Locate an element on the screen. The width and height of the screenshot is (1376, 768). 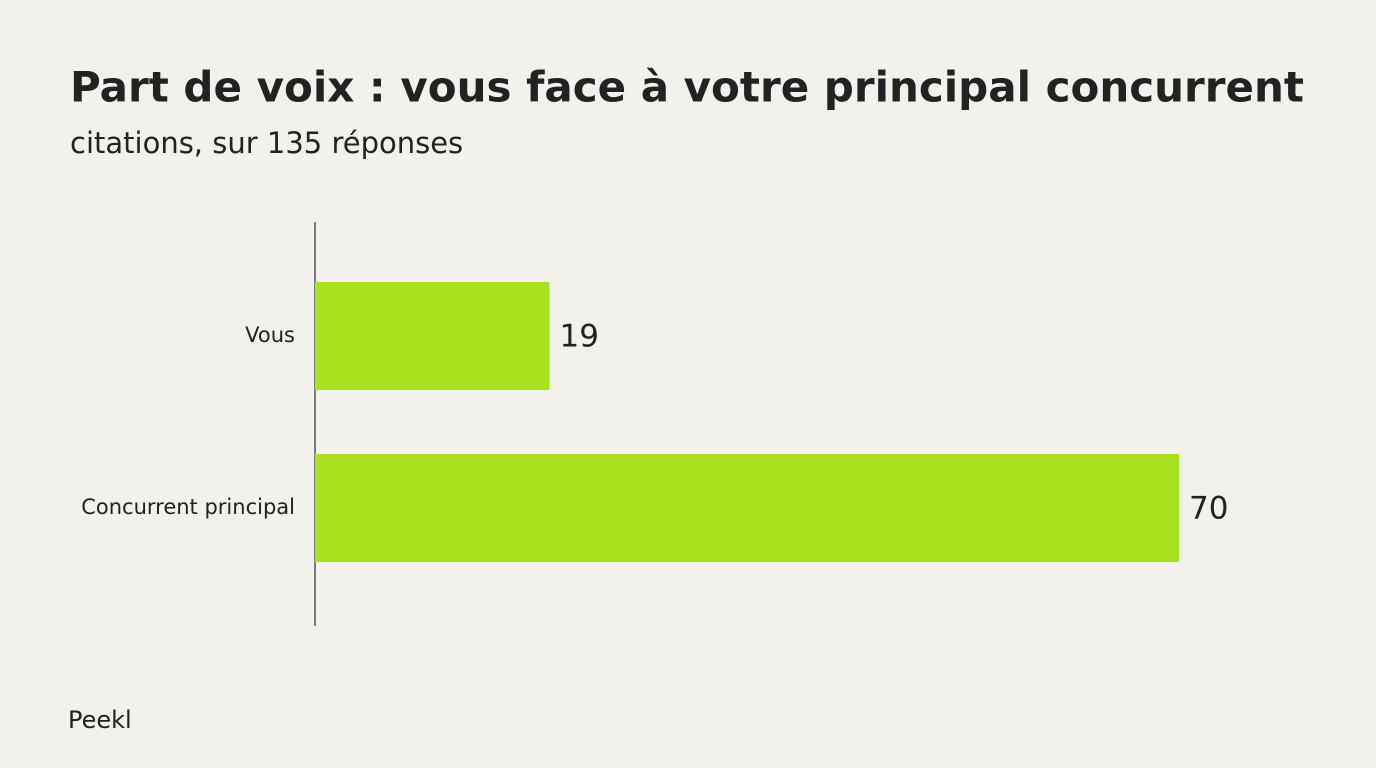
value-label: 19 is located at coordinates (579, 337).